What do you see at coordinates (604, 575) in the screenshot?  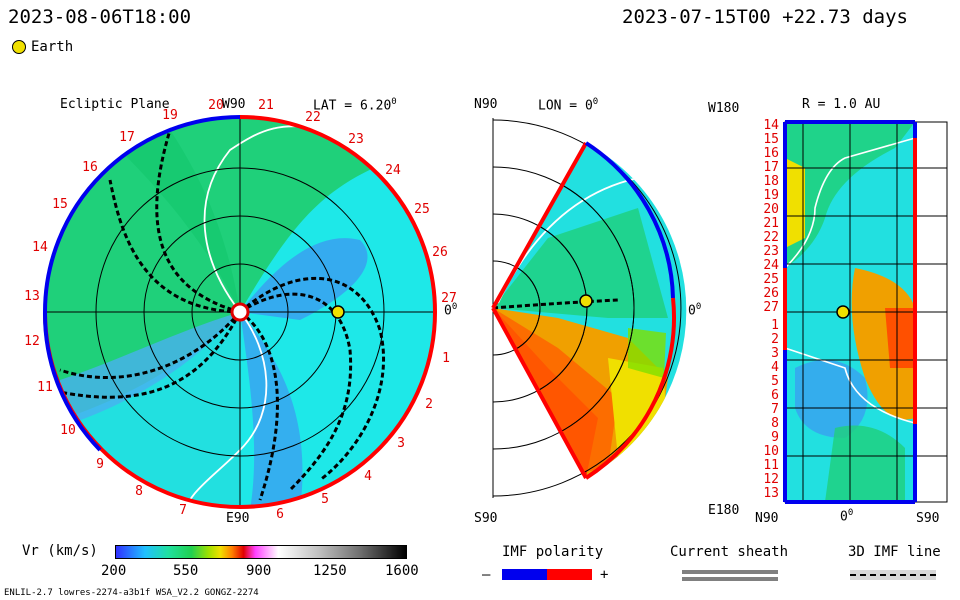 I see `imf-plus: +` at bounding box center [604, 575].